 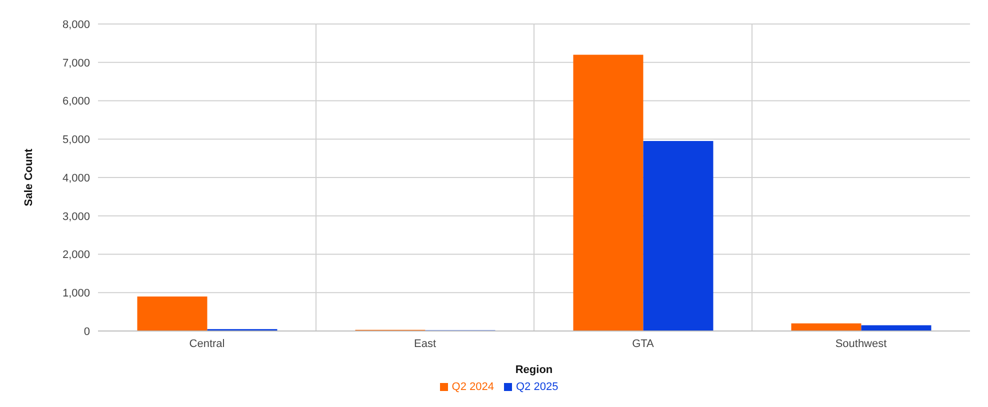 What do you see at coordinates (425, 344) in the screenshot?
I see `x-tick-label: East` at bounding box center [425, 344].